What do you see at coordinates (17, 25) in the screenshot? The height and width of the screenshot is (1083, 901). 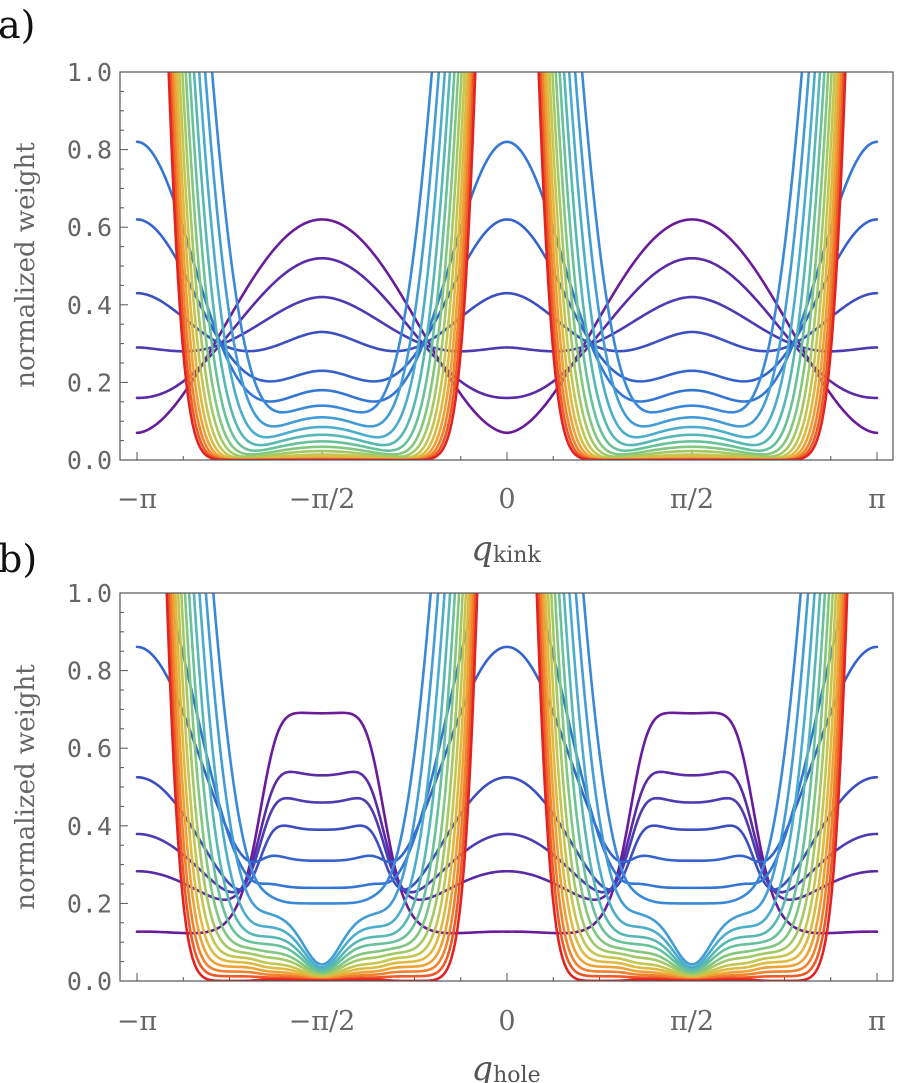 I see `panel-a-label: a)` at bounding box center [17, 25].